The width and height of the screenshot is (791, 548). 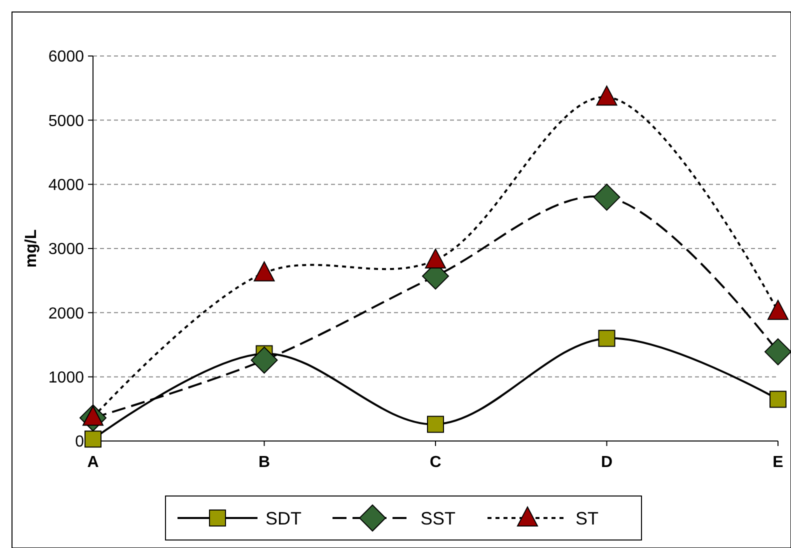 What do you see at coordinates (66, 249) in the screenshot?
I see `y-tick-label: 3000` at bounding box center [66, 249].